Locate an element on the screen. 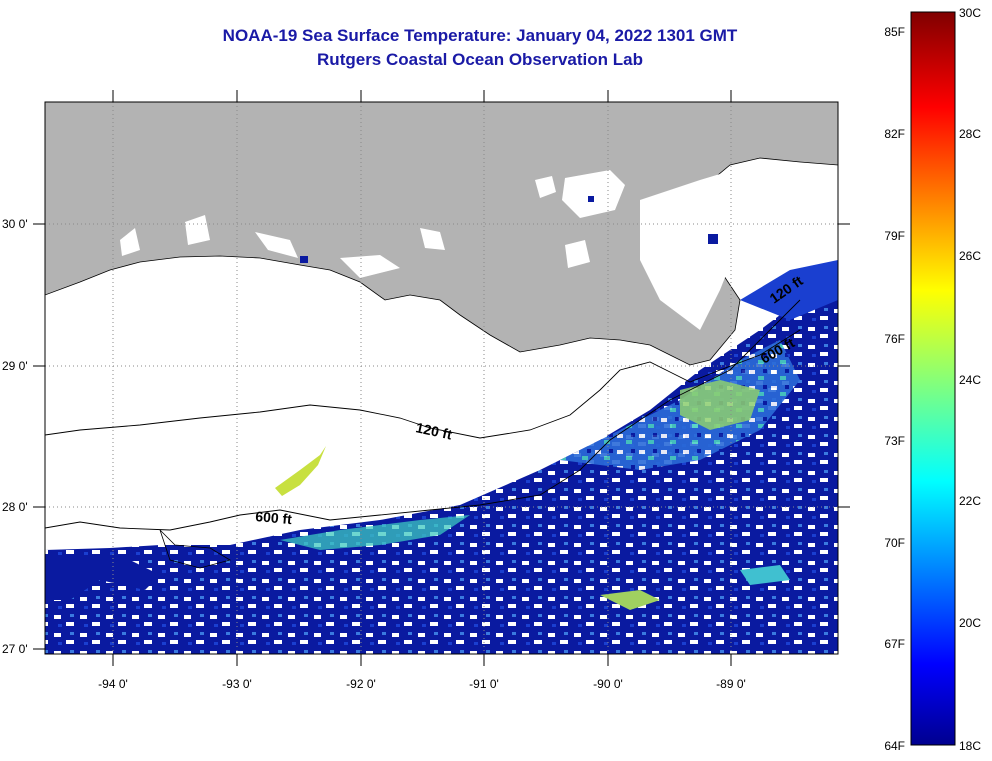 Image resolution: width=992 pixels, height=761 pixels. lat-label: 29 0' is located at coordinates (15, 366).